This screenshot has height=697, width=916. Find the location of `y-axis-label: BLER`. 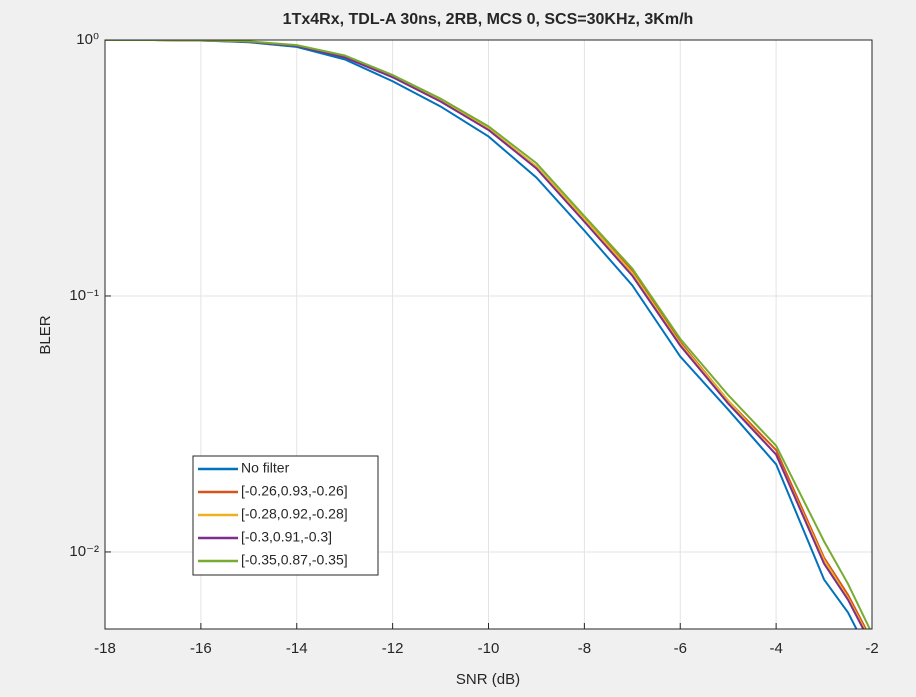

y-axis-label: BLER is located at coordinates (45, 334).